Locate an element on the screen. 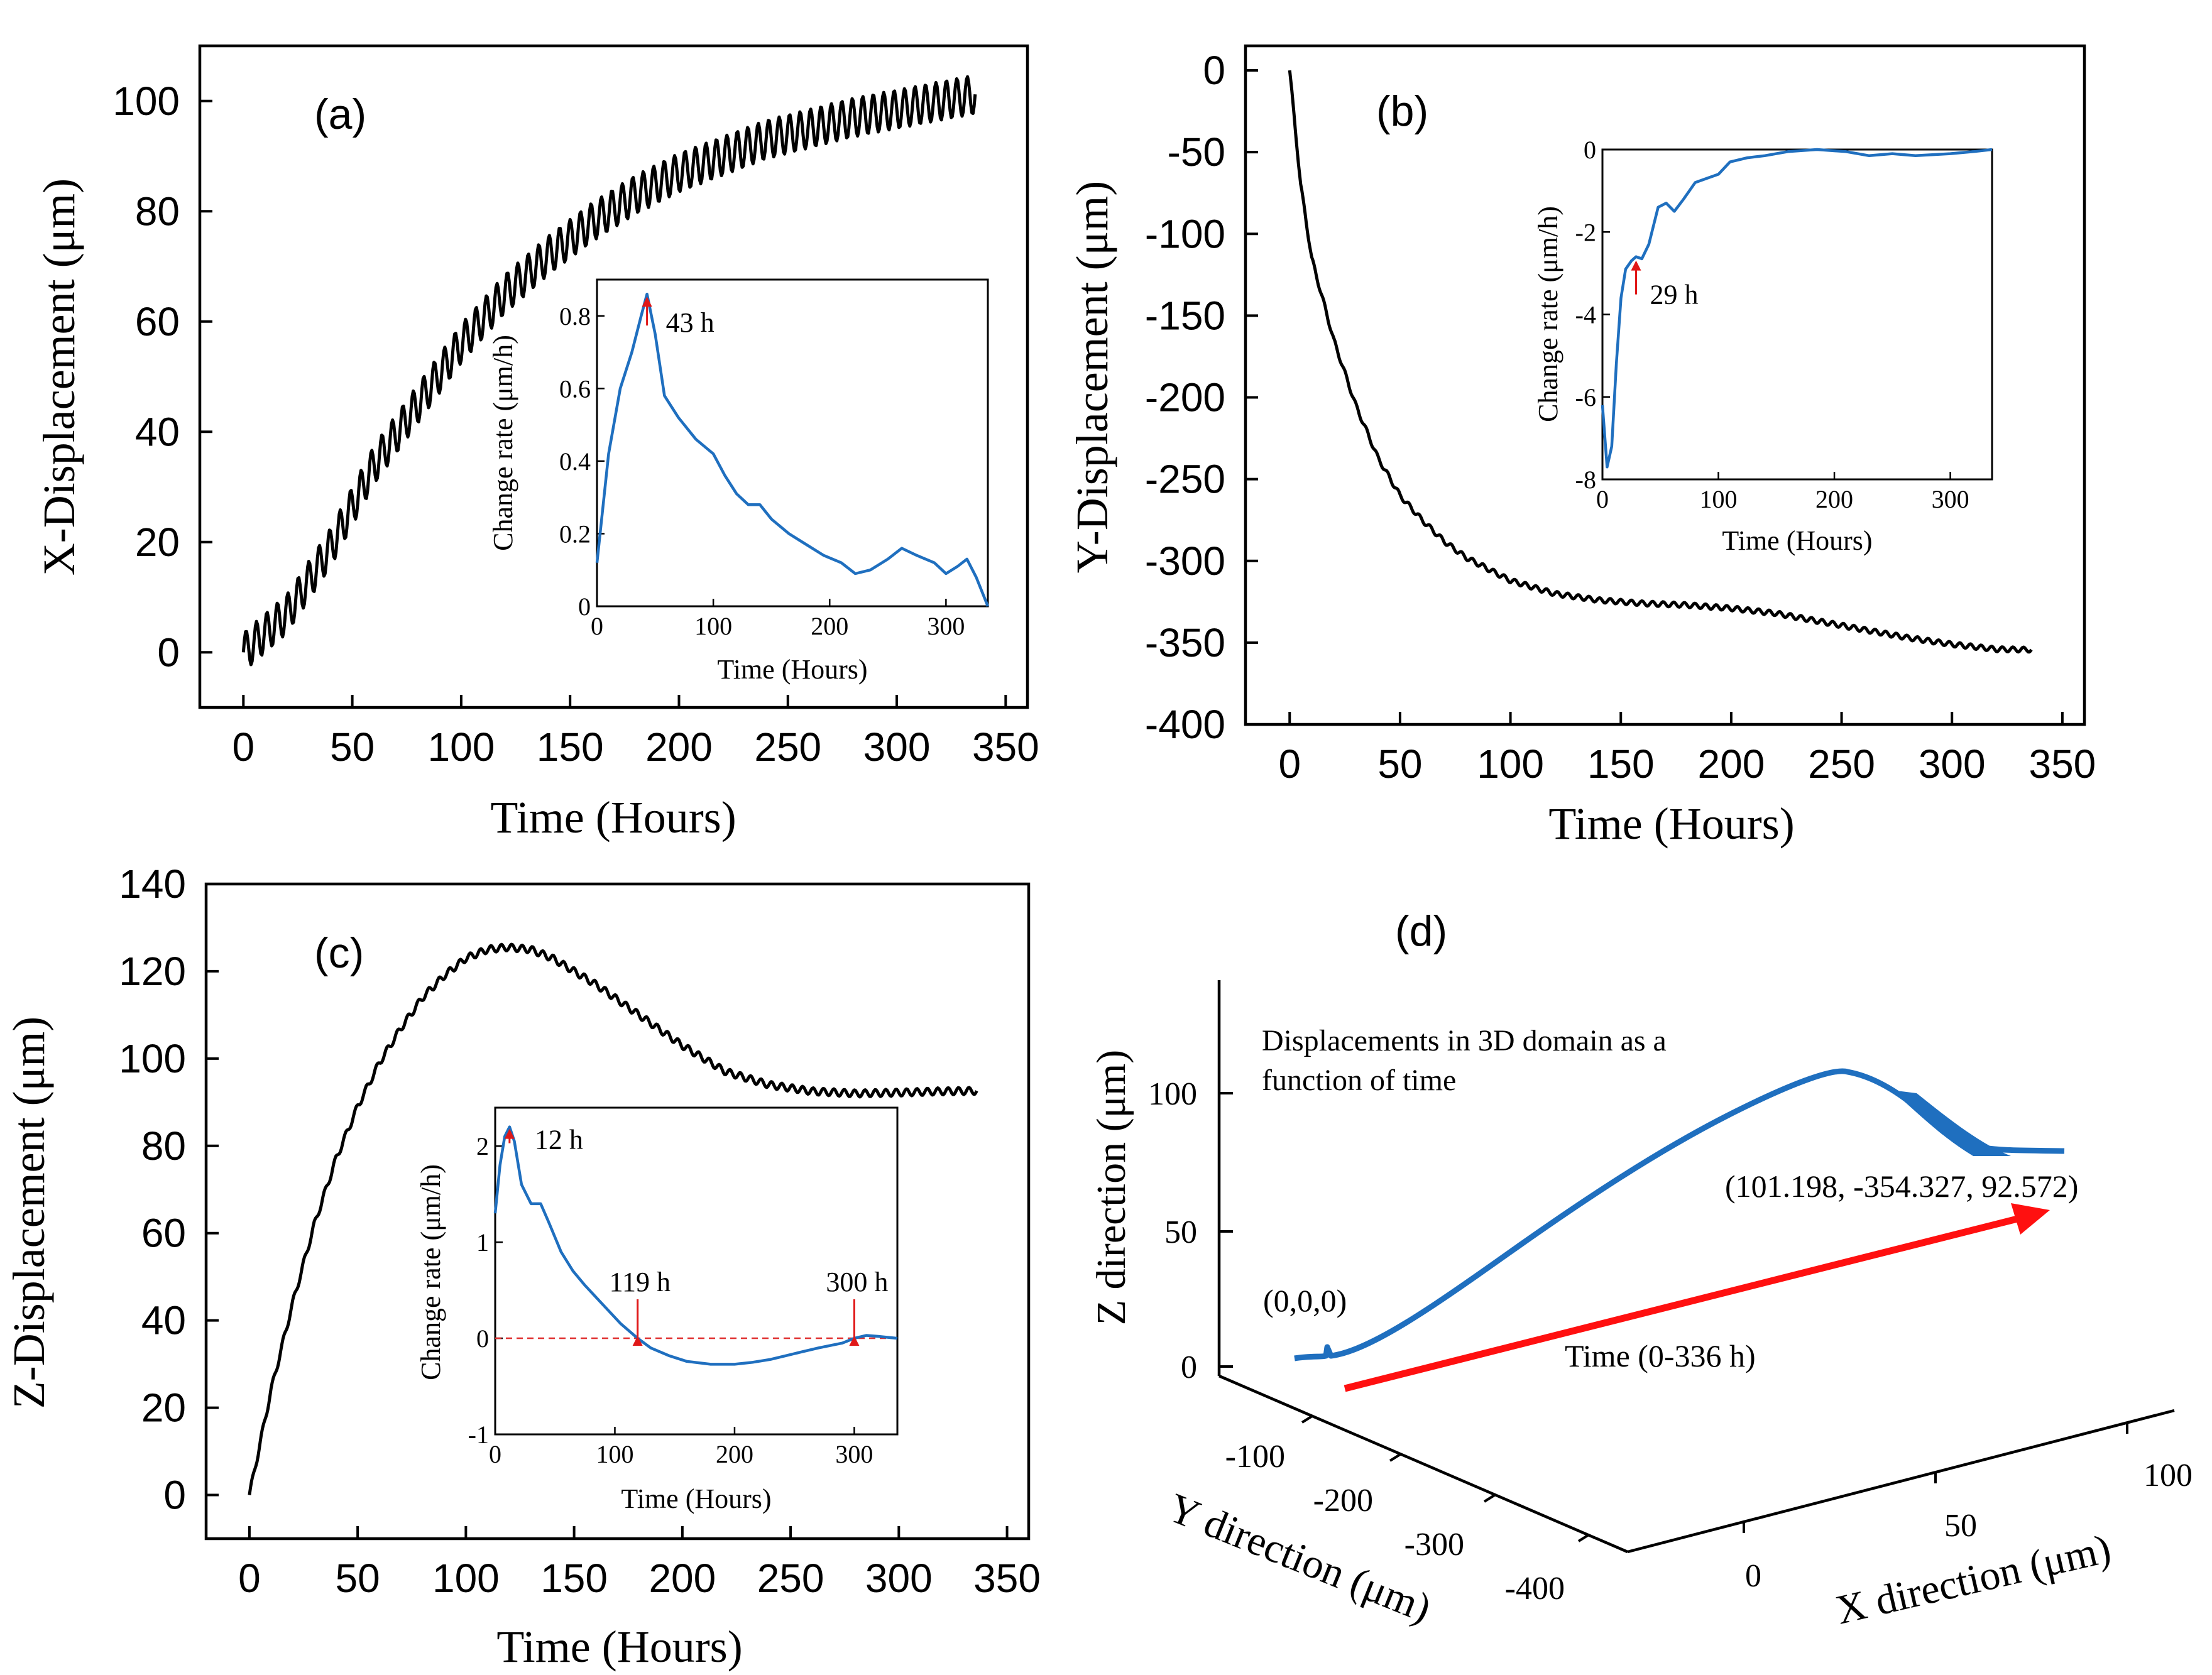 Image resolution: width=2212 pixels, height=1675 pixels. panel-d-zlabel: Z direction (μm) is located at coordinates (1111, 1188).